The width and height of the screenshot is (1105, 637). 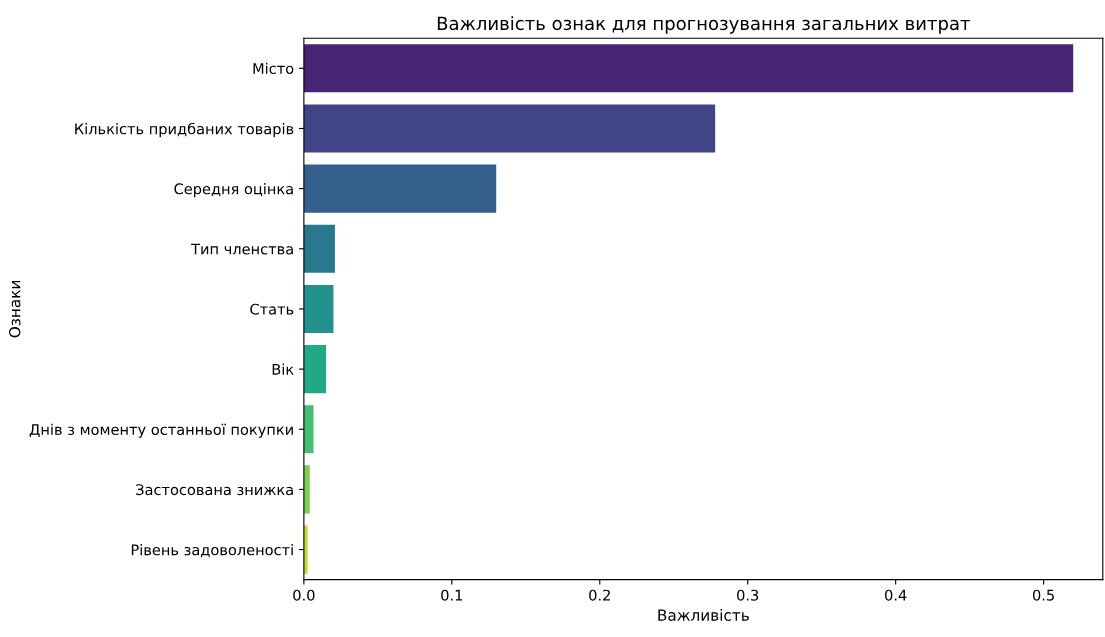 I want to click on x-tick-label: 0.1, so click(x=452, y=595).